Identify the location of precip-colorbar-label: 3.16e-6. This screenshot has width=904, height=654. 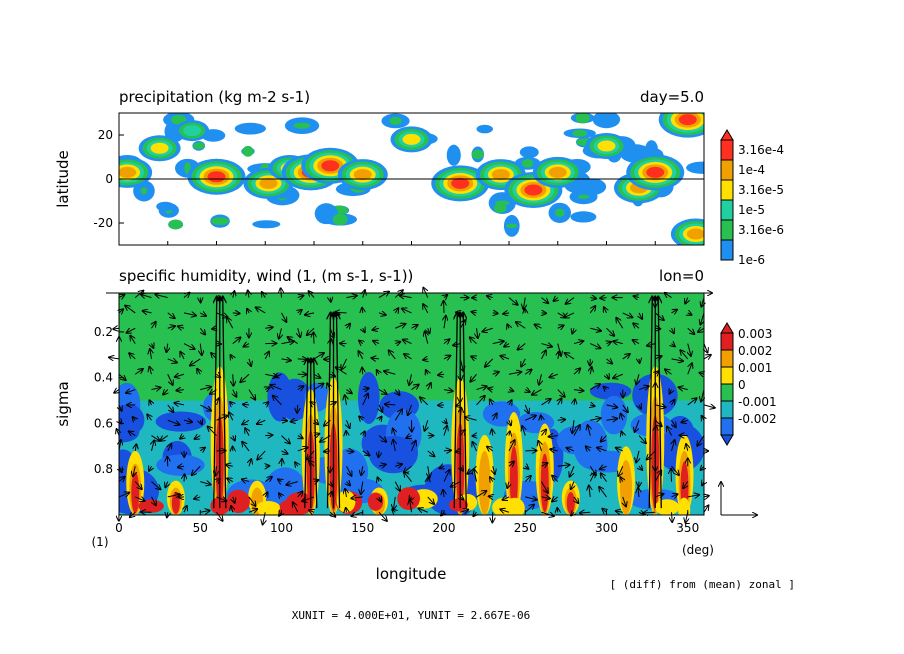
(761, 230).